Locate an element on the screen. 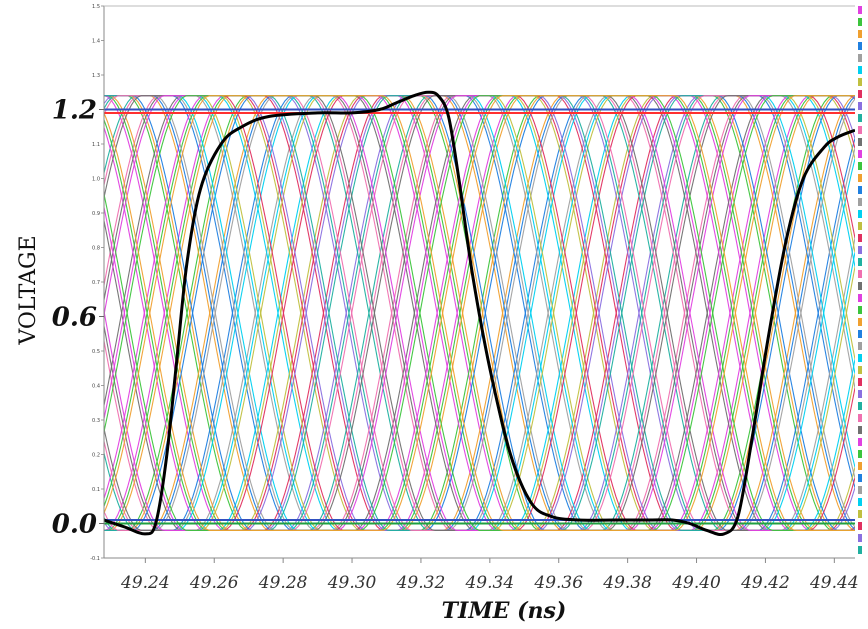 The height and width of the screenshot is (629, 868). x-tick-label-1: 49.26 is located at coordinates (214, 583).